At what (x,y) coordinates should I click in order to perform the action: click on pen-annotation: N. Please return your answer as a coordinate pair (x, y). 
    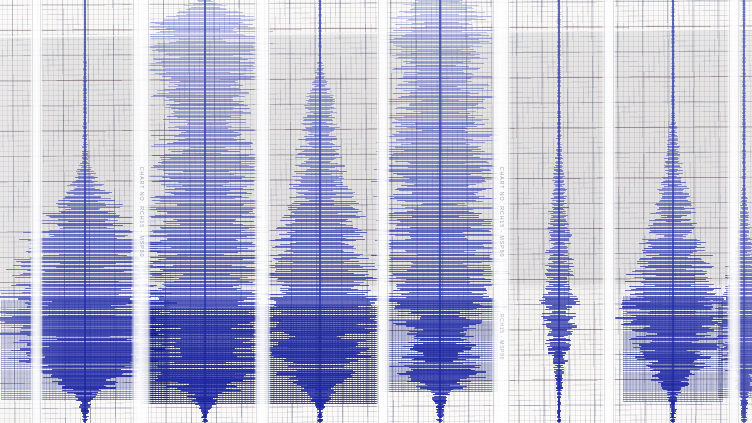
    Looking at the image, I should click on (86, 155).